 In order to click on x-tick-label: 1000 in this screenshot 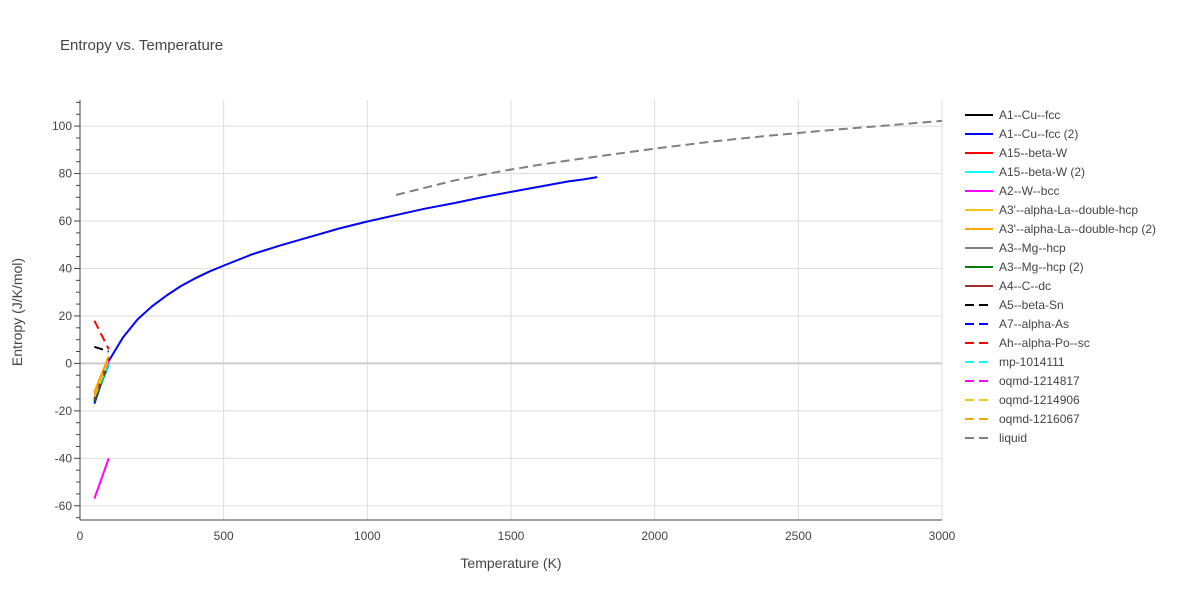, I will do `click(367, 536)`.